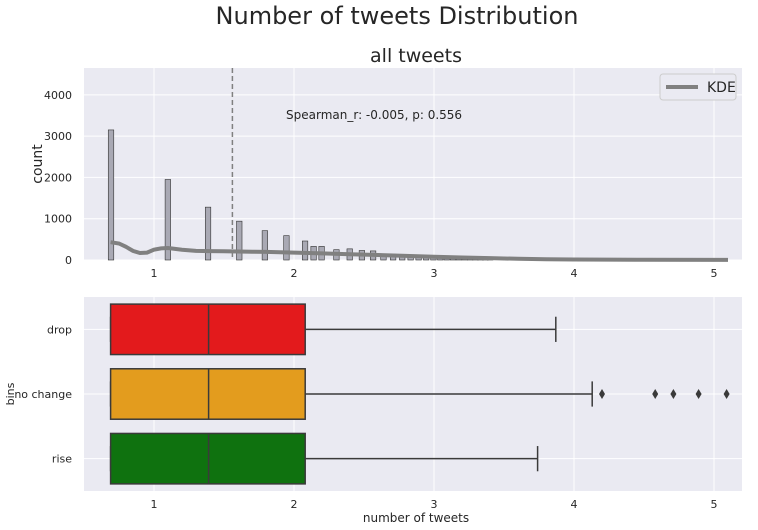 The height and width of the screenshot is (530, 758). Describe the element at coordinates (58, 219) in the screenshot. I see `histogram-y-tick-label: 1000` at that location.